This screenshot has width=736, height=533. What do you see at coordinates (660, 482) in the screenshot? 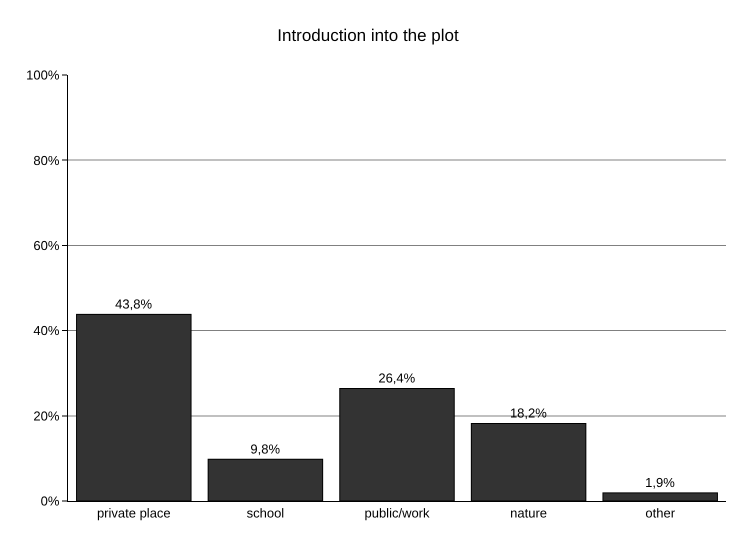
I see `data-label: 1,9%` at bounding box center [660, 482].